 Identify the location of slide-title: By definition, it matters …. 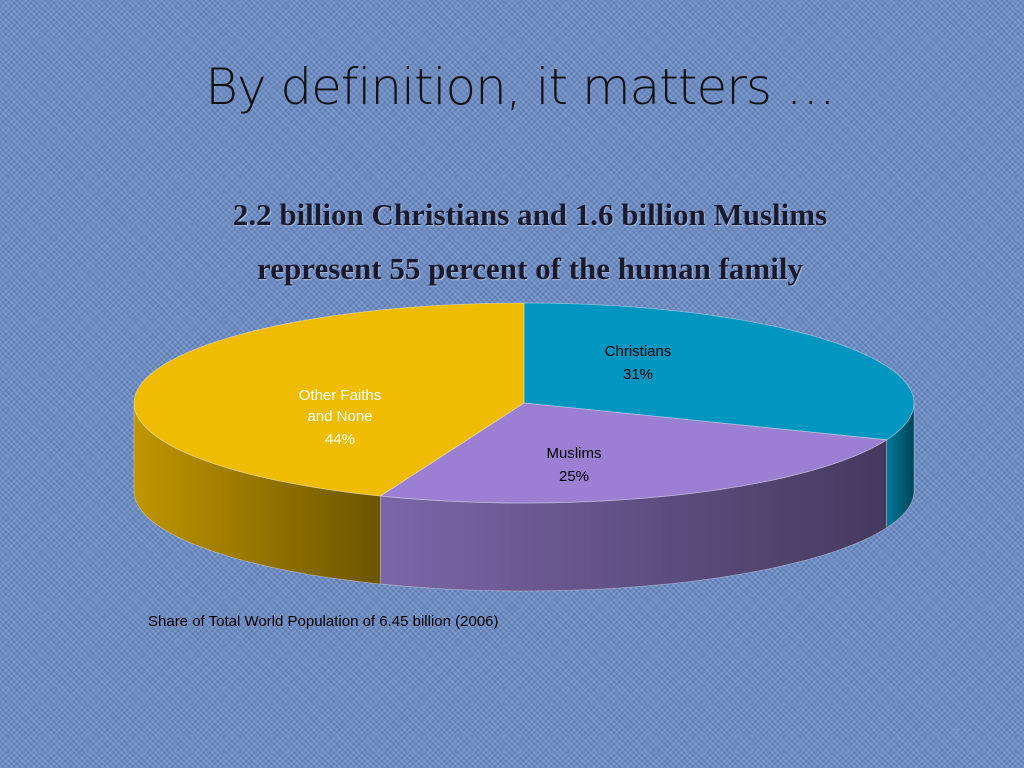
(520, 87).